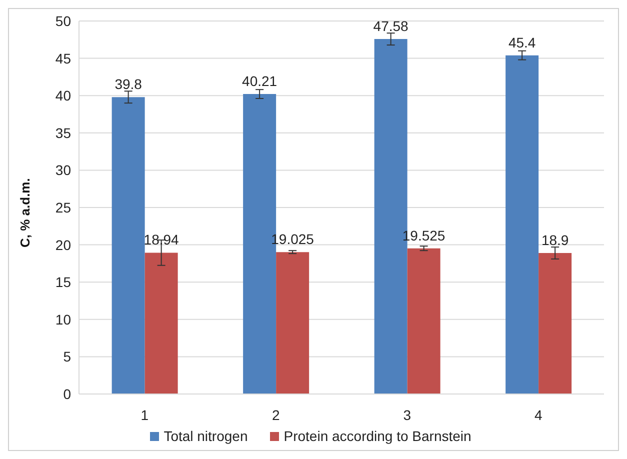  I want to click on y-tick-label: 45, so click(63, 58).